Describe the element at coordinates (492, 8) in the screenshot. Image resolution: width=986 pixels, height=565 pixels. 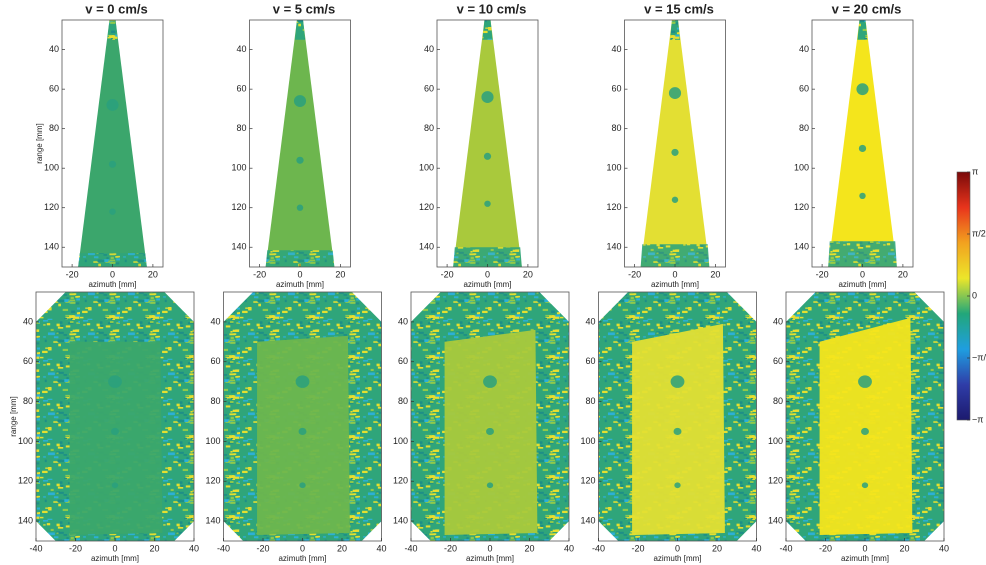
I see `panel-title: v = 10 cm/s` at that location.